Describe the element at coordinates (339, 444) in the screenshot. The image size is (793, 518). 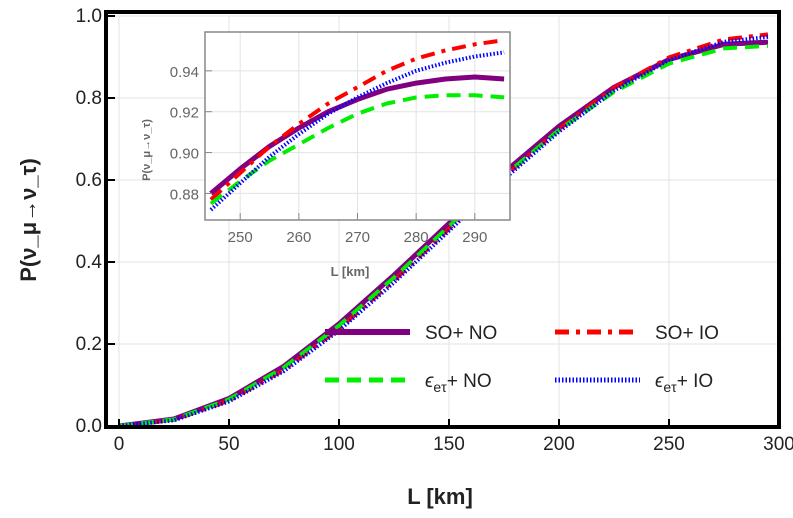
I see `x-tick-label: 100` at that location.